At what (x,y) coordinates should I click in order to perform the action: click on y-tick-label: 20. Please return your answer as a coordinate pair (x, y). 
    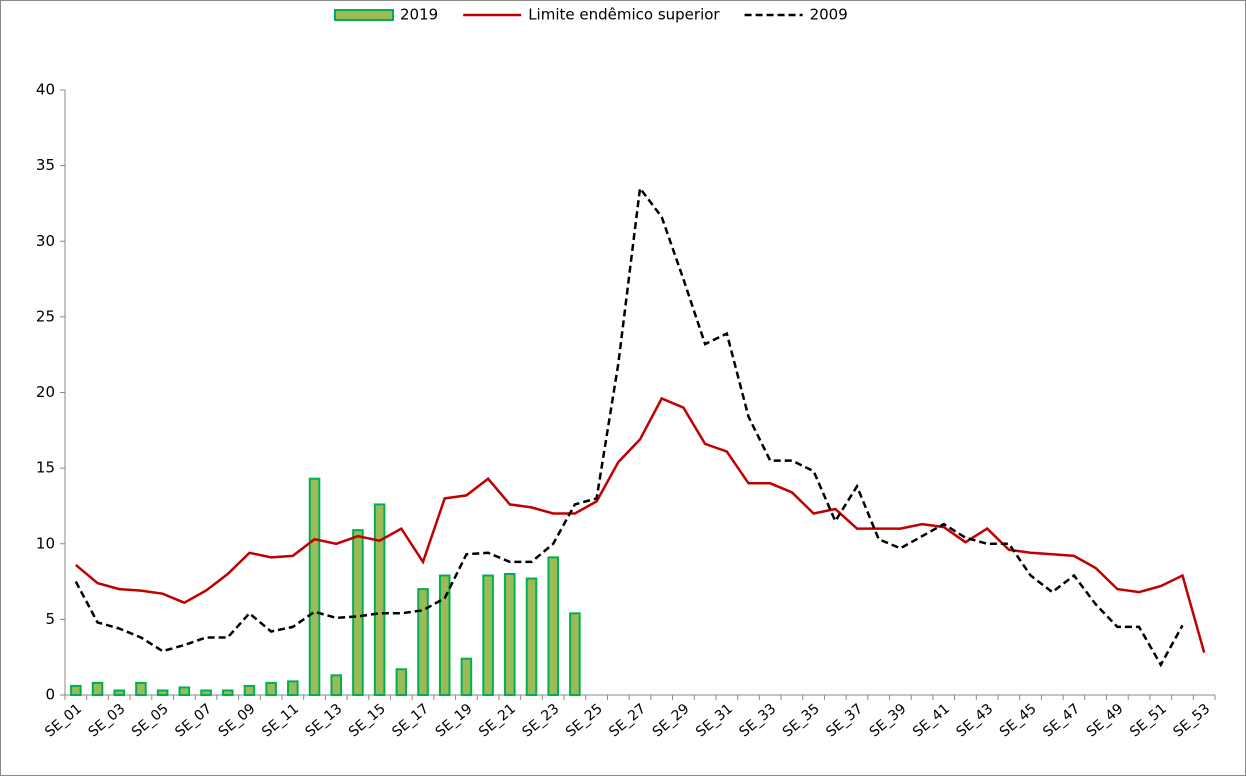
    Looking at the image, I should click on (45, 392).